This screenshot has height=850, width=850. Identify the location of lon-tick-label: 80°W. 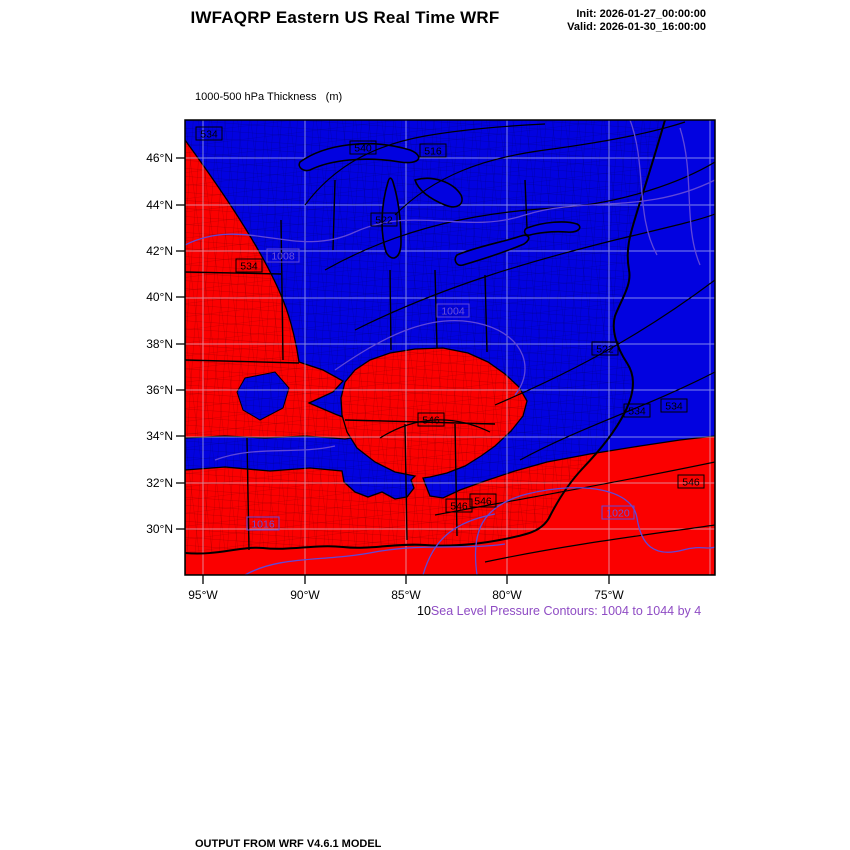
(507, 595).